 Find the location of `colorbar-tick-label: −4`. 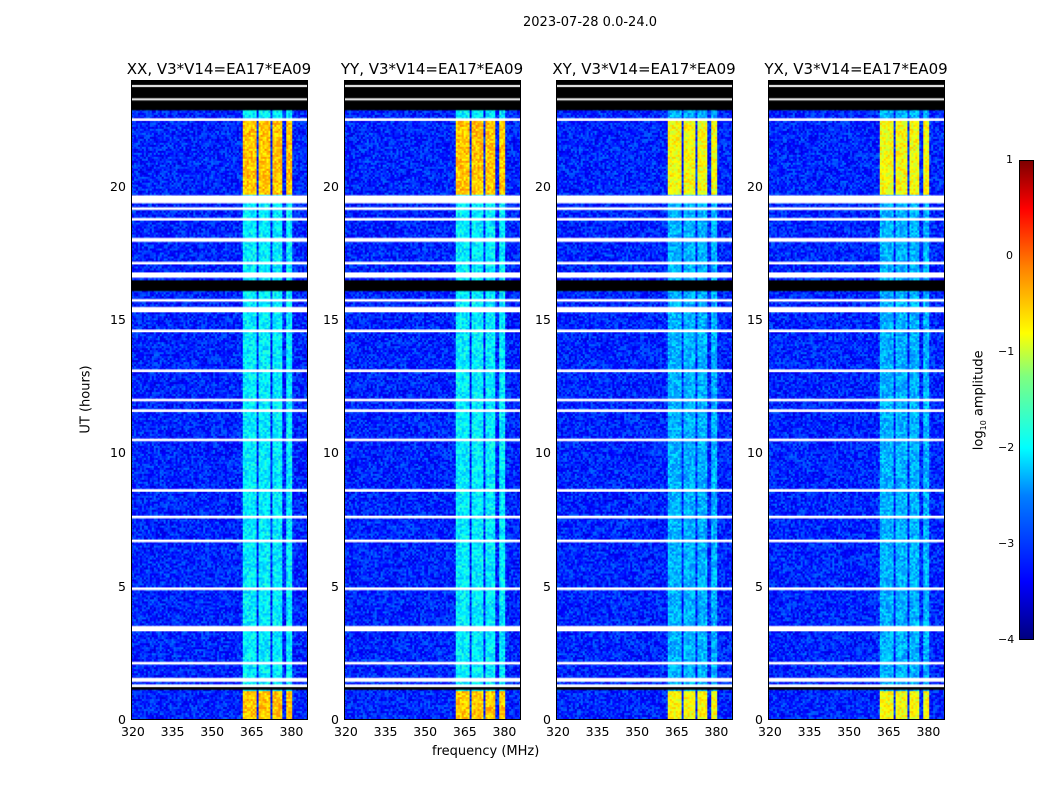

colorbar-tick-label: −4 is located at coordinates (1006, 639).